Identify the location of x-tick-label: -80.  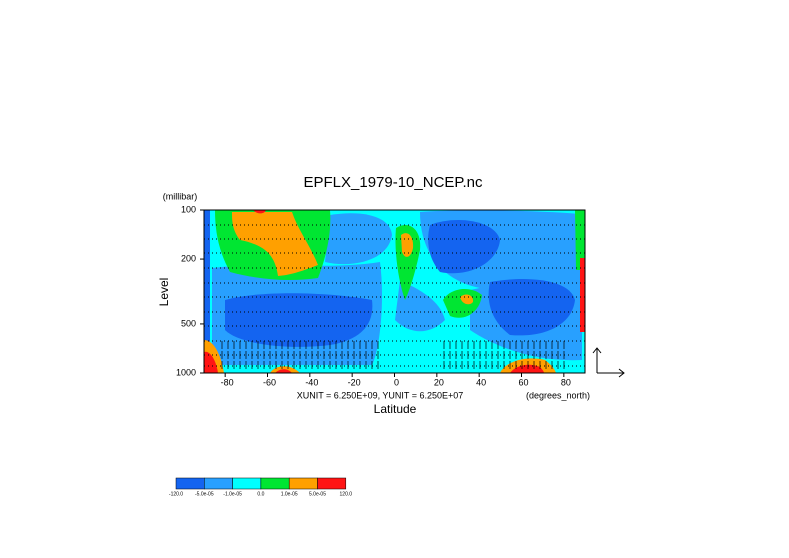
(227, 382).